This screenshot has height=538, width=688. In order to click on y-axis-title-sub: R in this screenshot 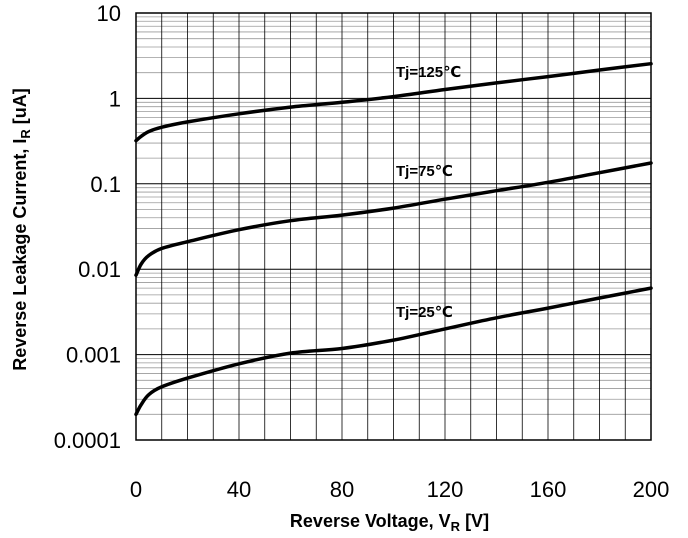, I will do `click(25, 134)`.